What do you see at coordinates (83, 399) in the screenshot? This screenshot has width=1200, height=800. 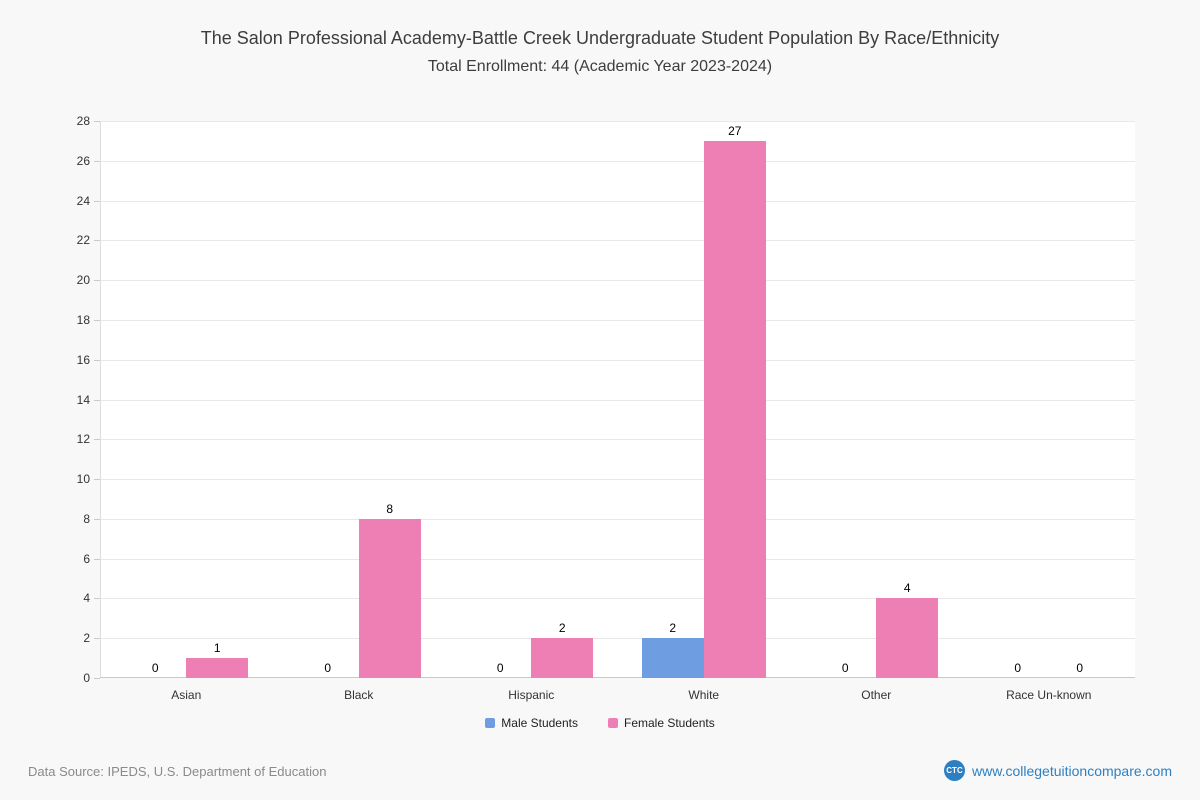 I see `y-tick-label: 14` at bounding box center [83, 399].